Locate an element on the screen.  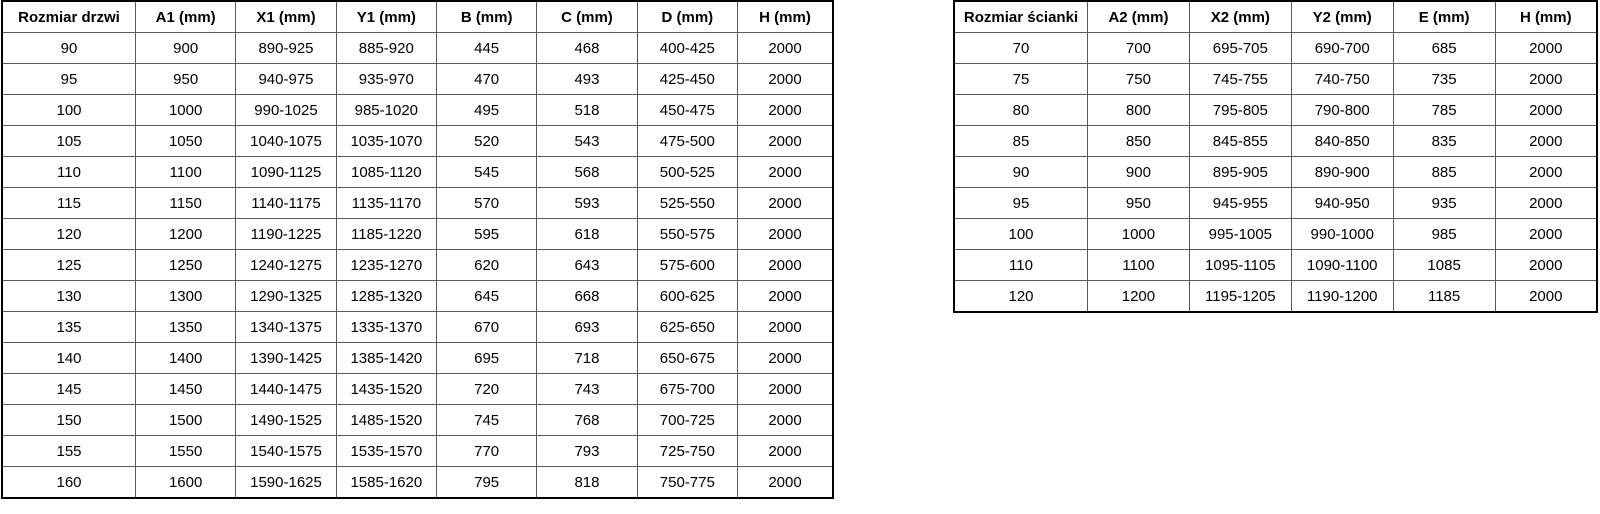
table-cell: 115 is located at coordinates (68, 203).